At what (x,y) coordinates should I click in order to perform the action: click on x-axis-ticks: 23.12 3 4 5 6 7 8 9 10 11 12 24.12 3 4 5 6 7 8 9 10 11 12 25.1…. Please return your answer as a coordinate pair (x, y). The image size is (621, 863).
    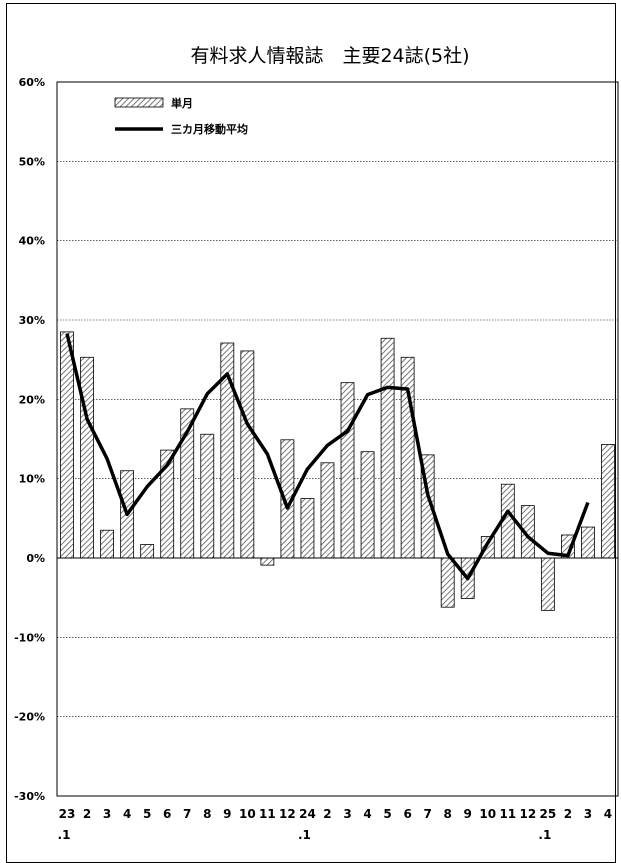
    Looking at the image, I should click on (335, 824).